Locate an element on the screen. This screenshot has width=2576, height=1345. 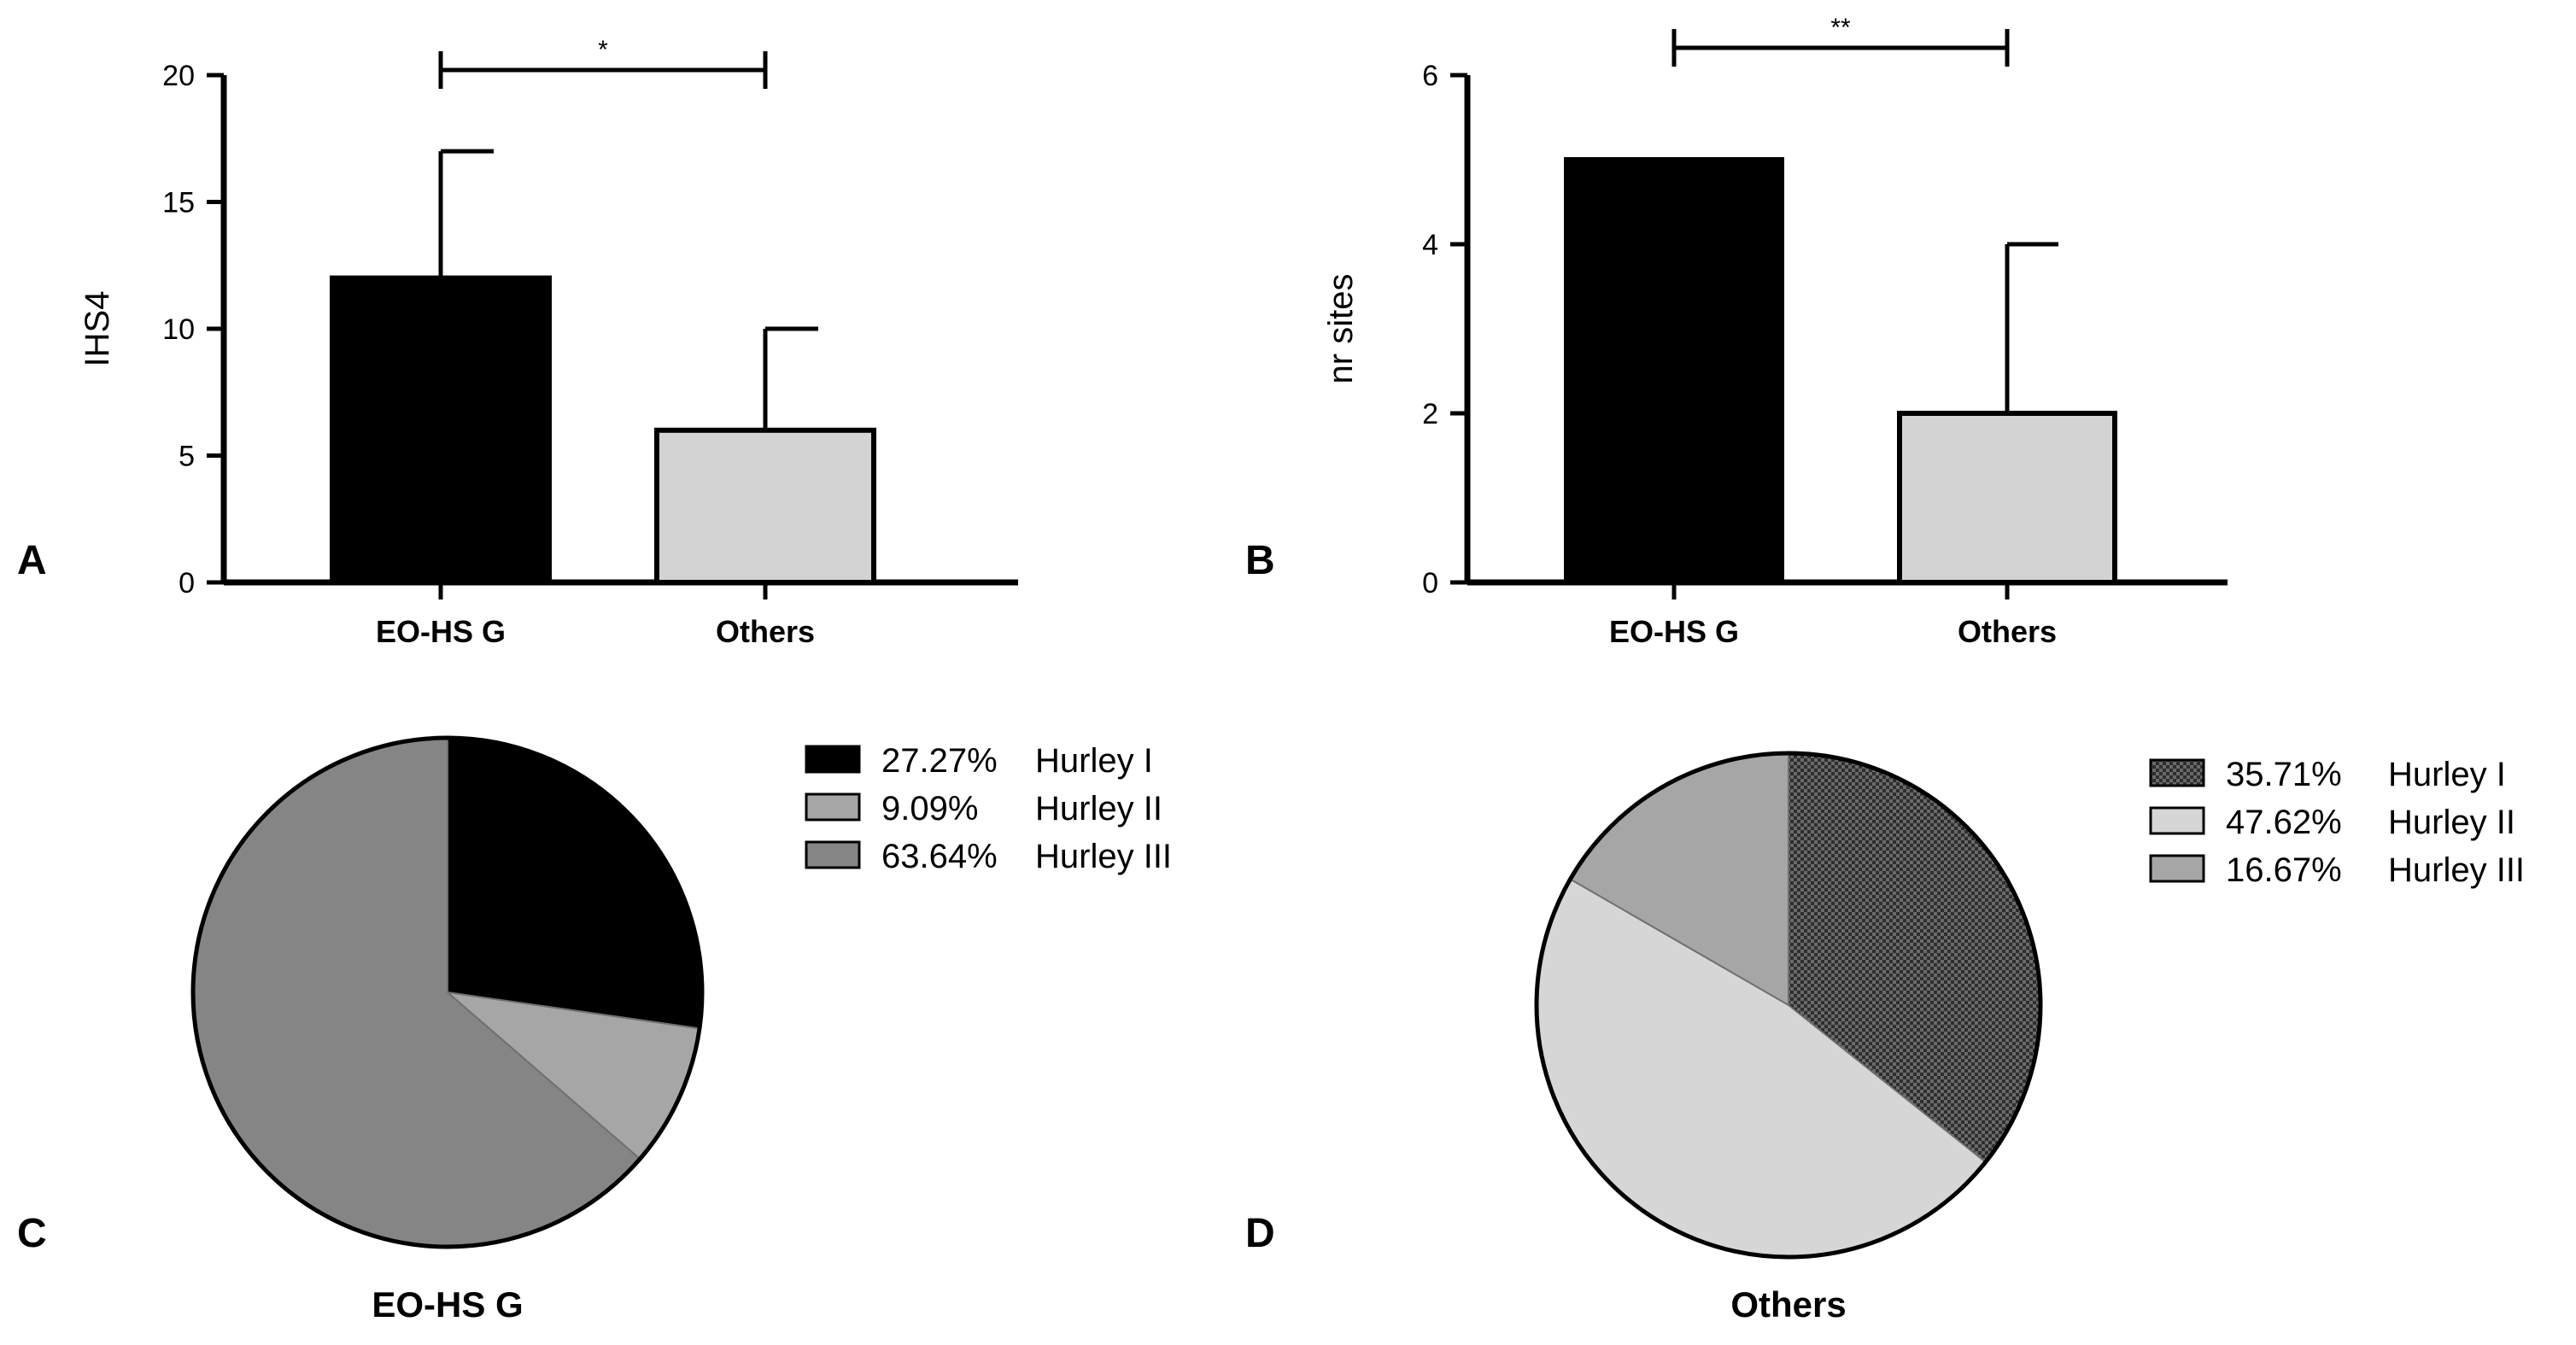
y-tick-label: 2 is located at coordinates (1430, 414).